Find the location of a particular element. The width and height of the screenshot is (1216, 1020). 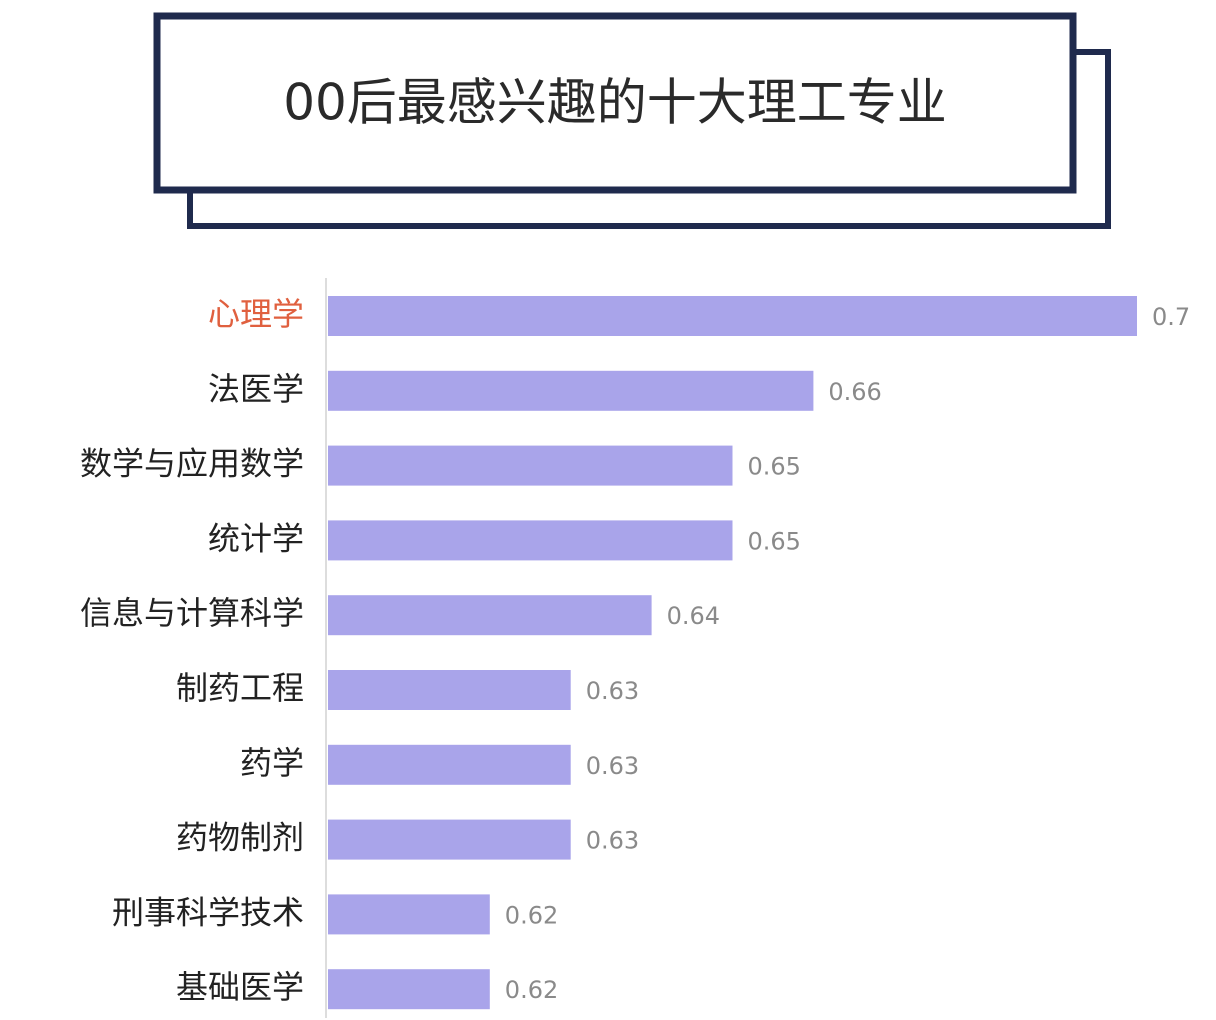

title-frame is located at coordinates (615, 103).